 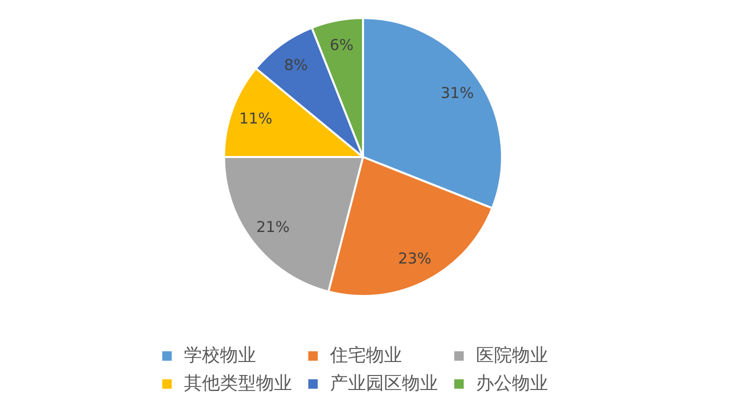 I want to click on legend-label: 住宅物业, so click(x=365, y=355).